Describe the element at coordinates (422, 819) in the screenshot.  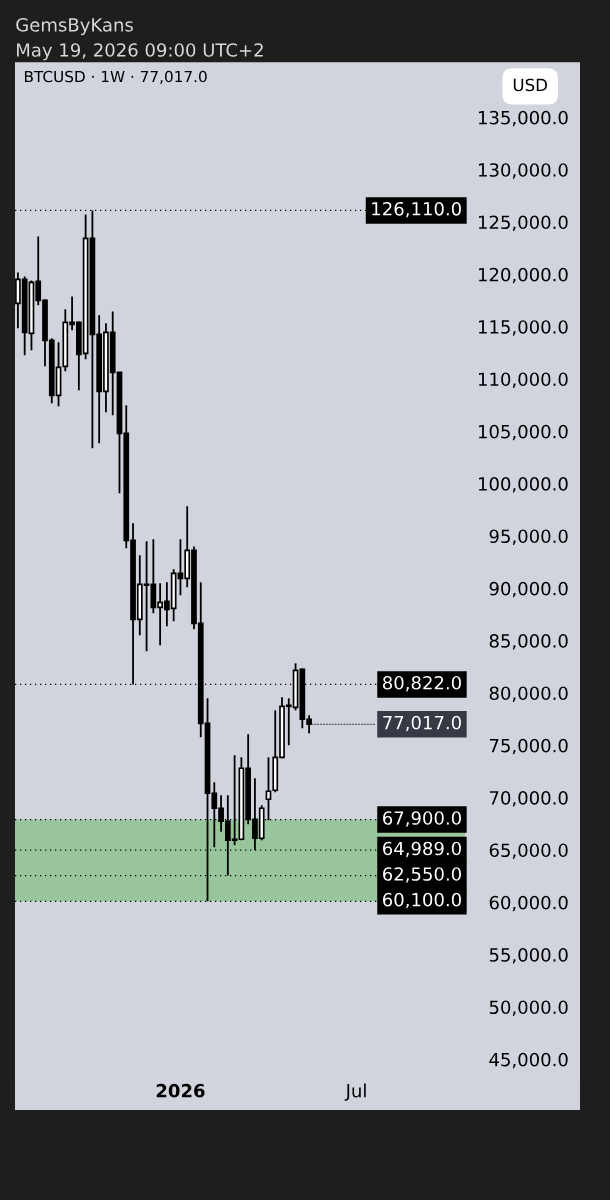
I see `ref-line-label: 67,900.0` at that location.